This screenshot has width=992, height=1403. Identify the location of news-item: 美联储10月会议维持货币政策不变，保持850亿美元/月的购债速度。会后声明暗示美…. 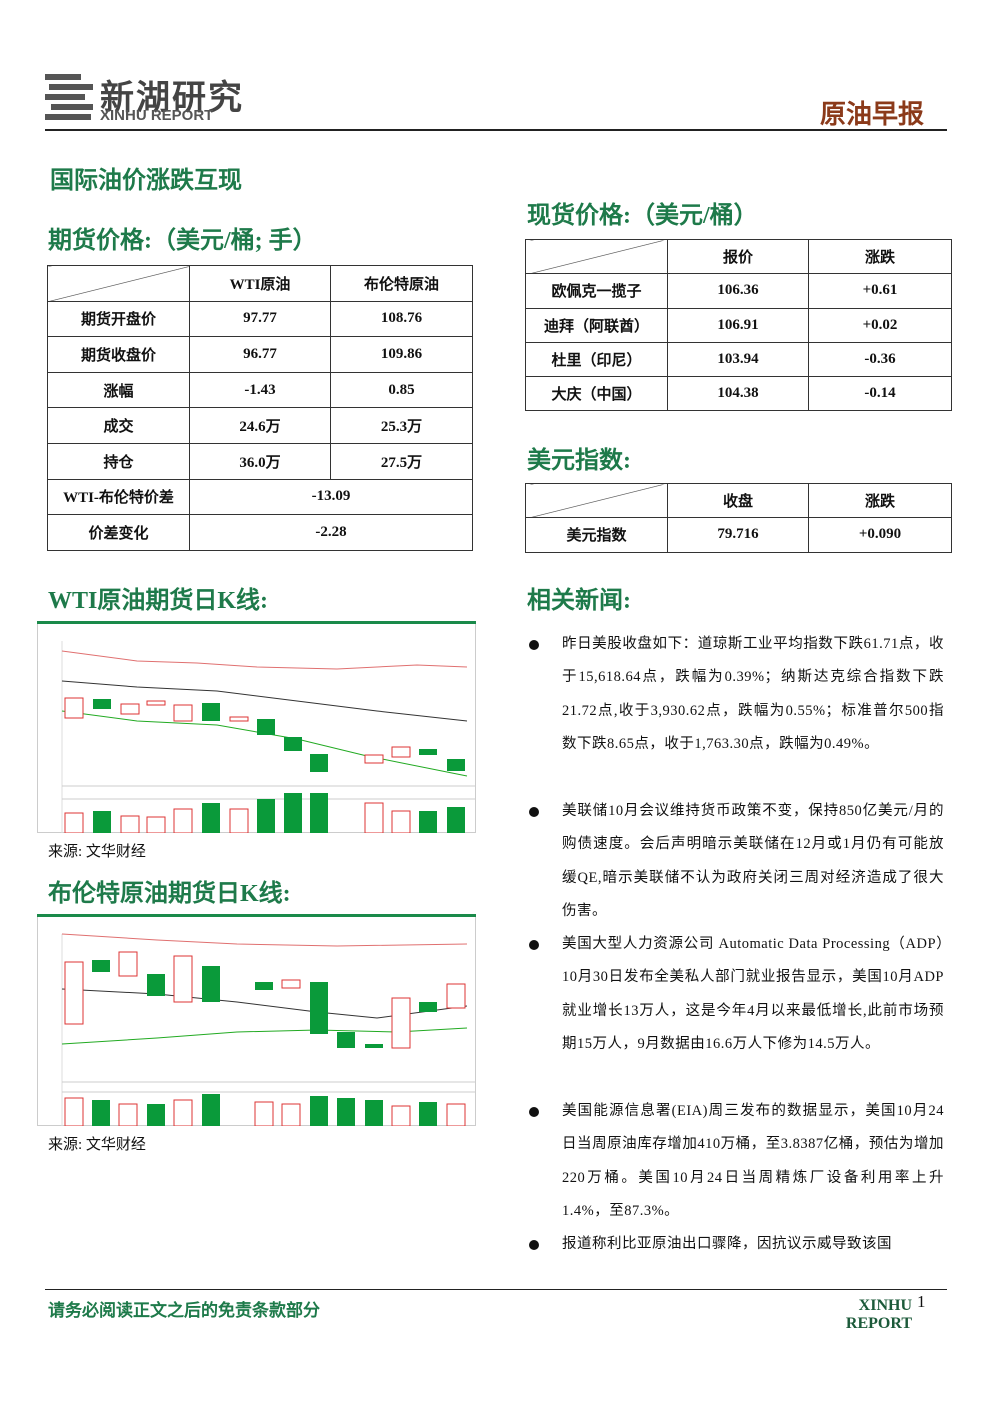
(753, 861).